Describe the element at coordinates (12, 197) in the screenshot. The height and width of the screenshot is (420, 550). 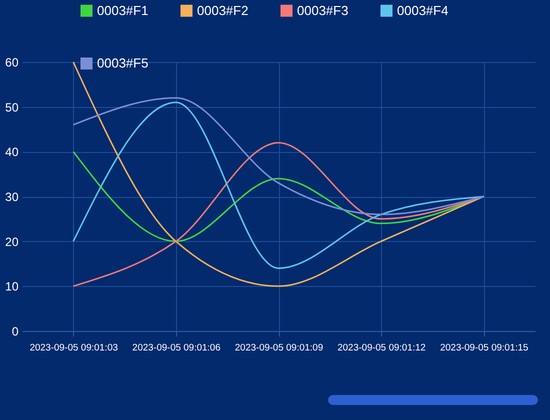
I see `y-tick-label: 30` at that location.